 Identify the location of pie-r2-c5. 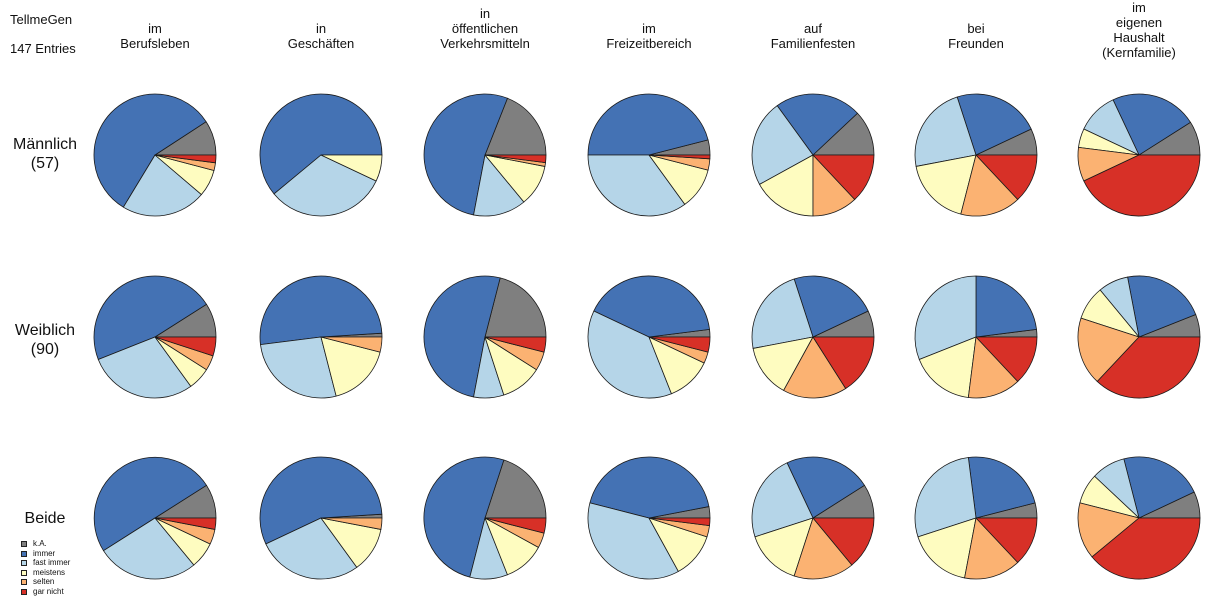
(813, 337).